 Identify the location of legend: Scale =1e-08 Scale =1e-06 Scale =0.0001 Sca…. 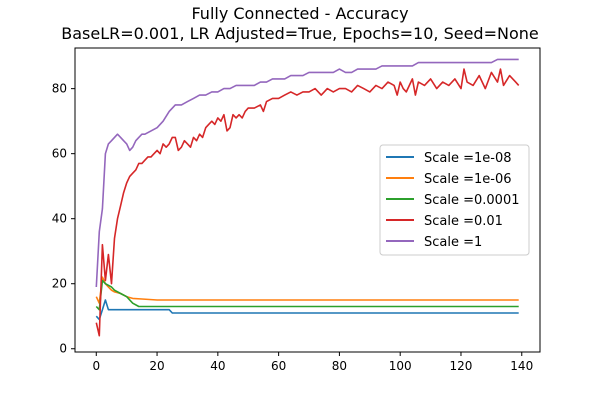
(454, 200).